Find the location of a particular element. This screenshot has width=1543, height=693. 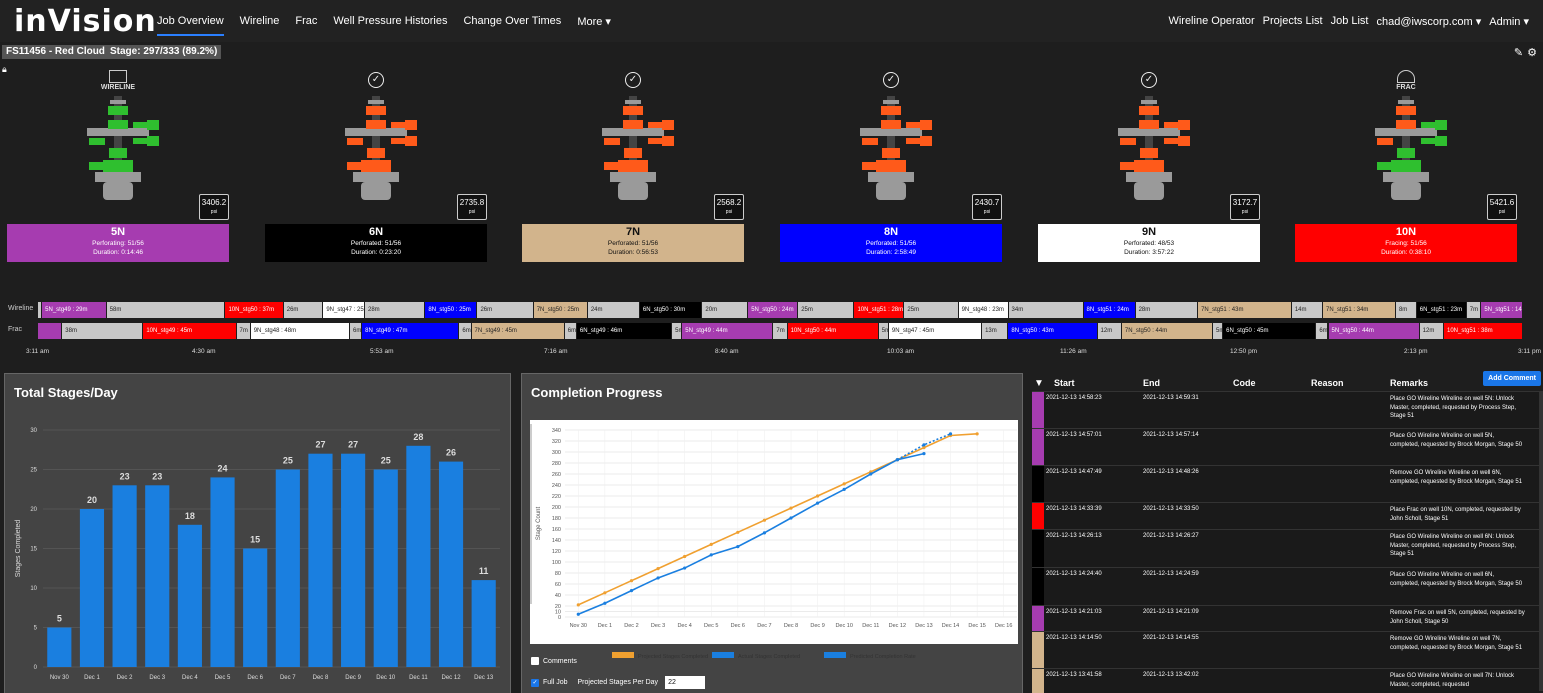

nav-projects-list: Projects List is located at coordinates (1292, 21).